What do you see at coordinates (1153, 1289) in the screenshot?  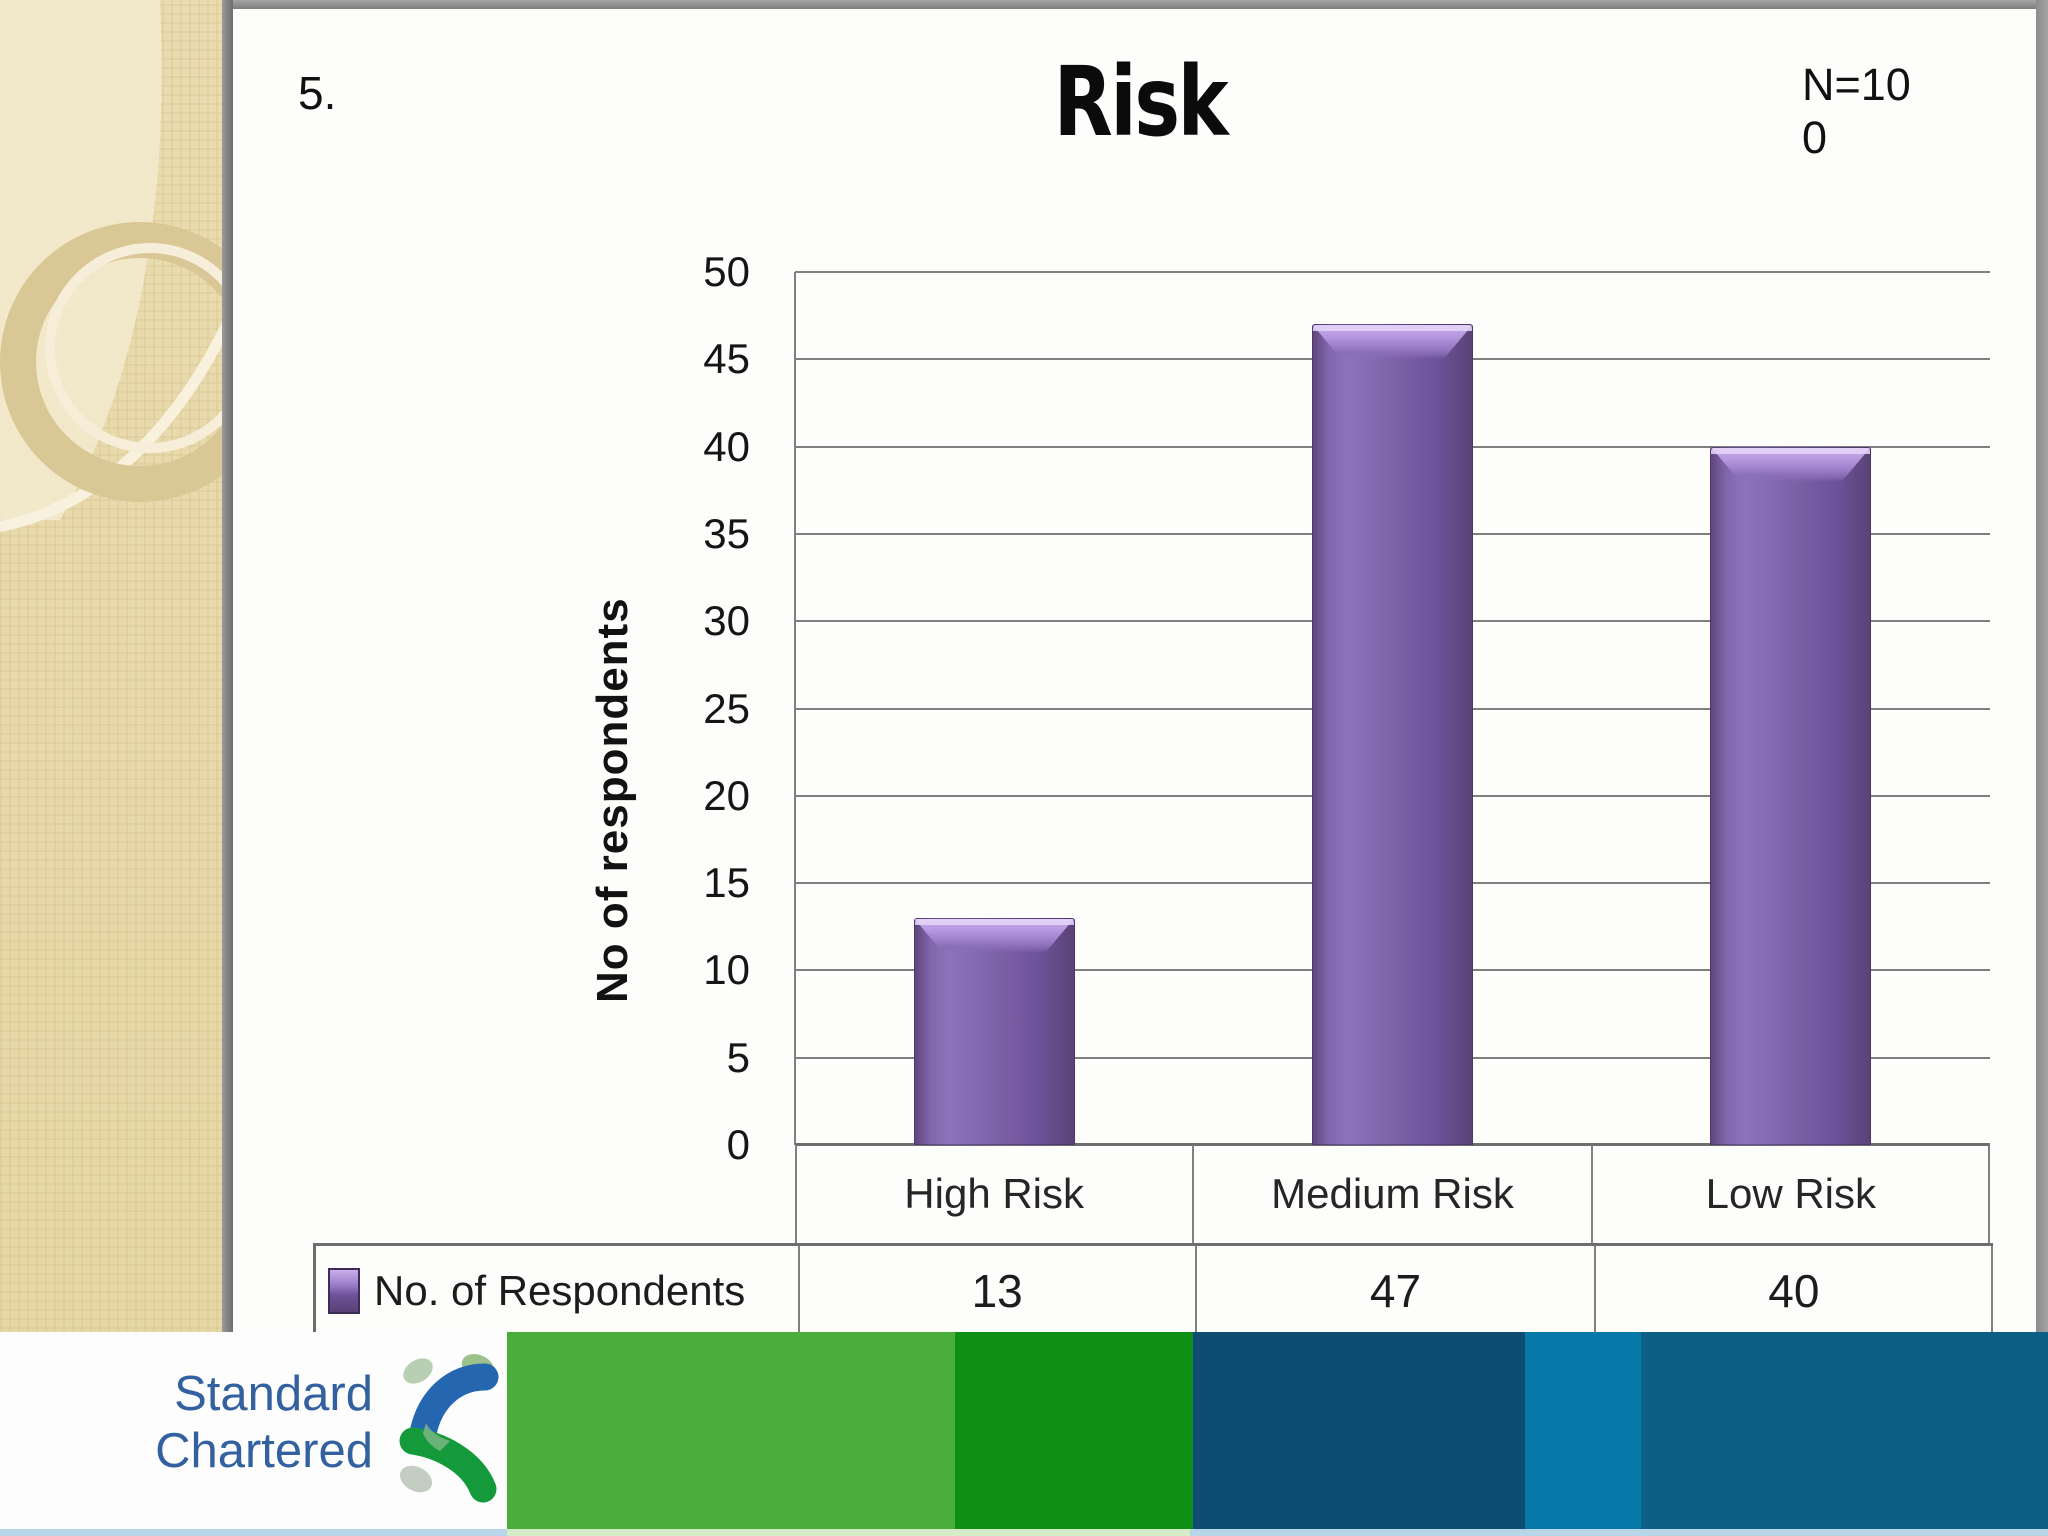 I see `legend-data-row: No. of Respondents 13 47 40` at bounding box center [1153, 1289].